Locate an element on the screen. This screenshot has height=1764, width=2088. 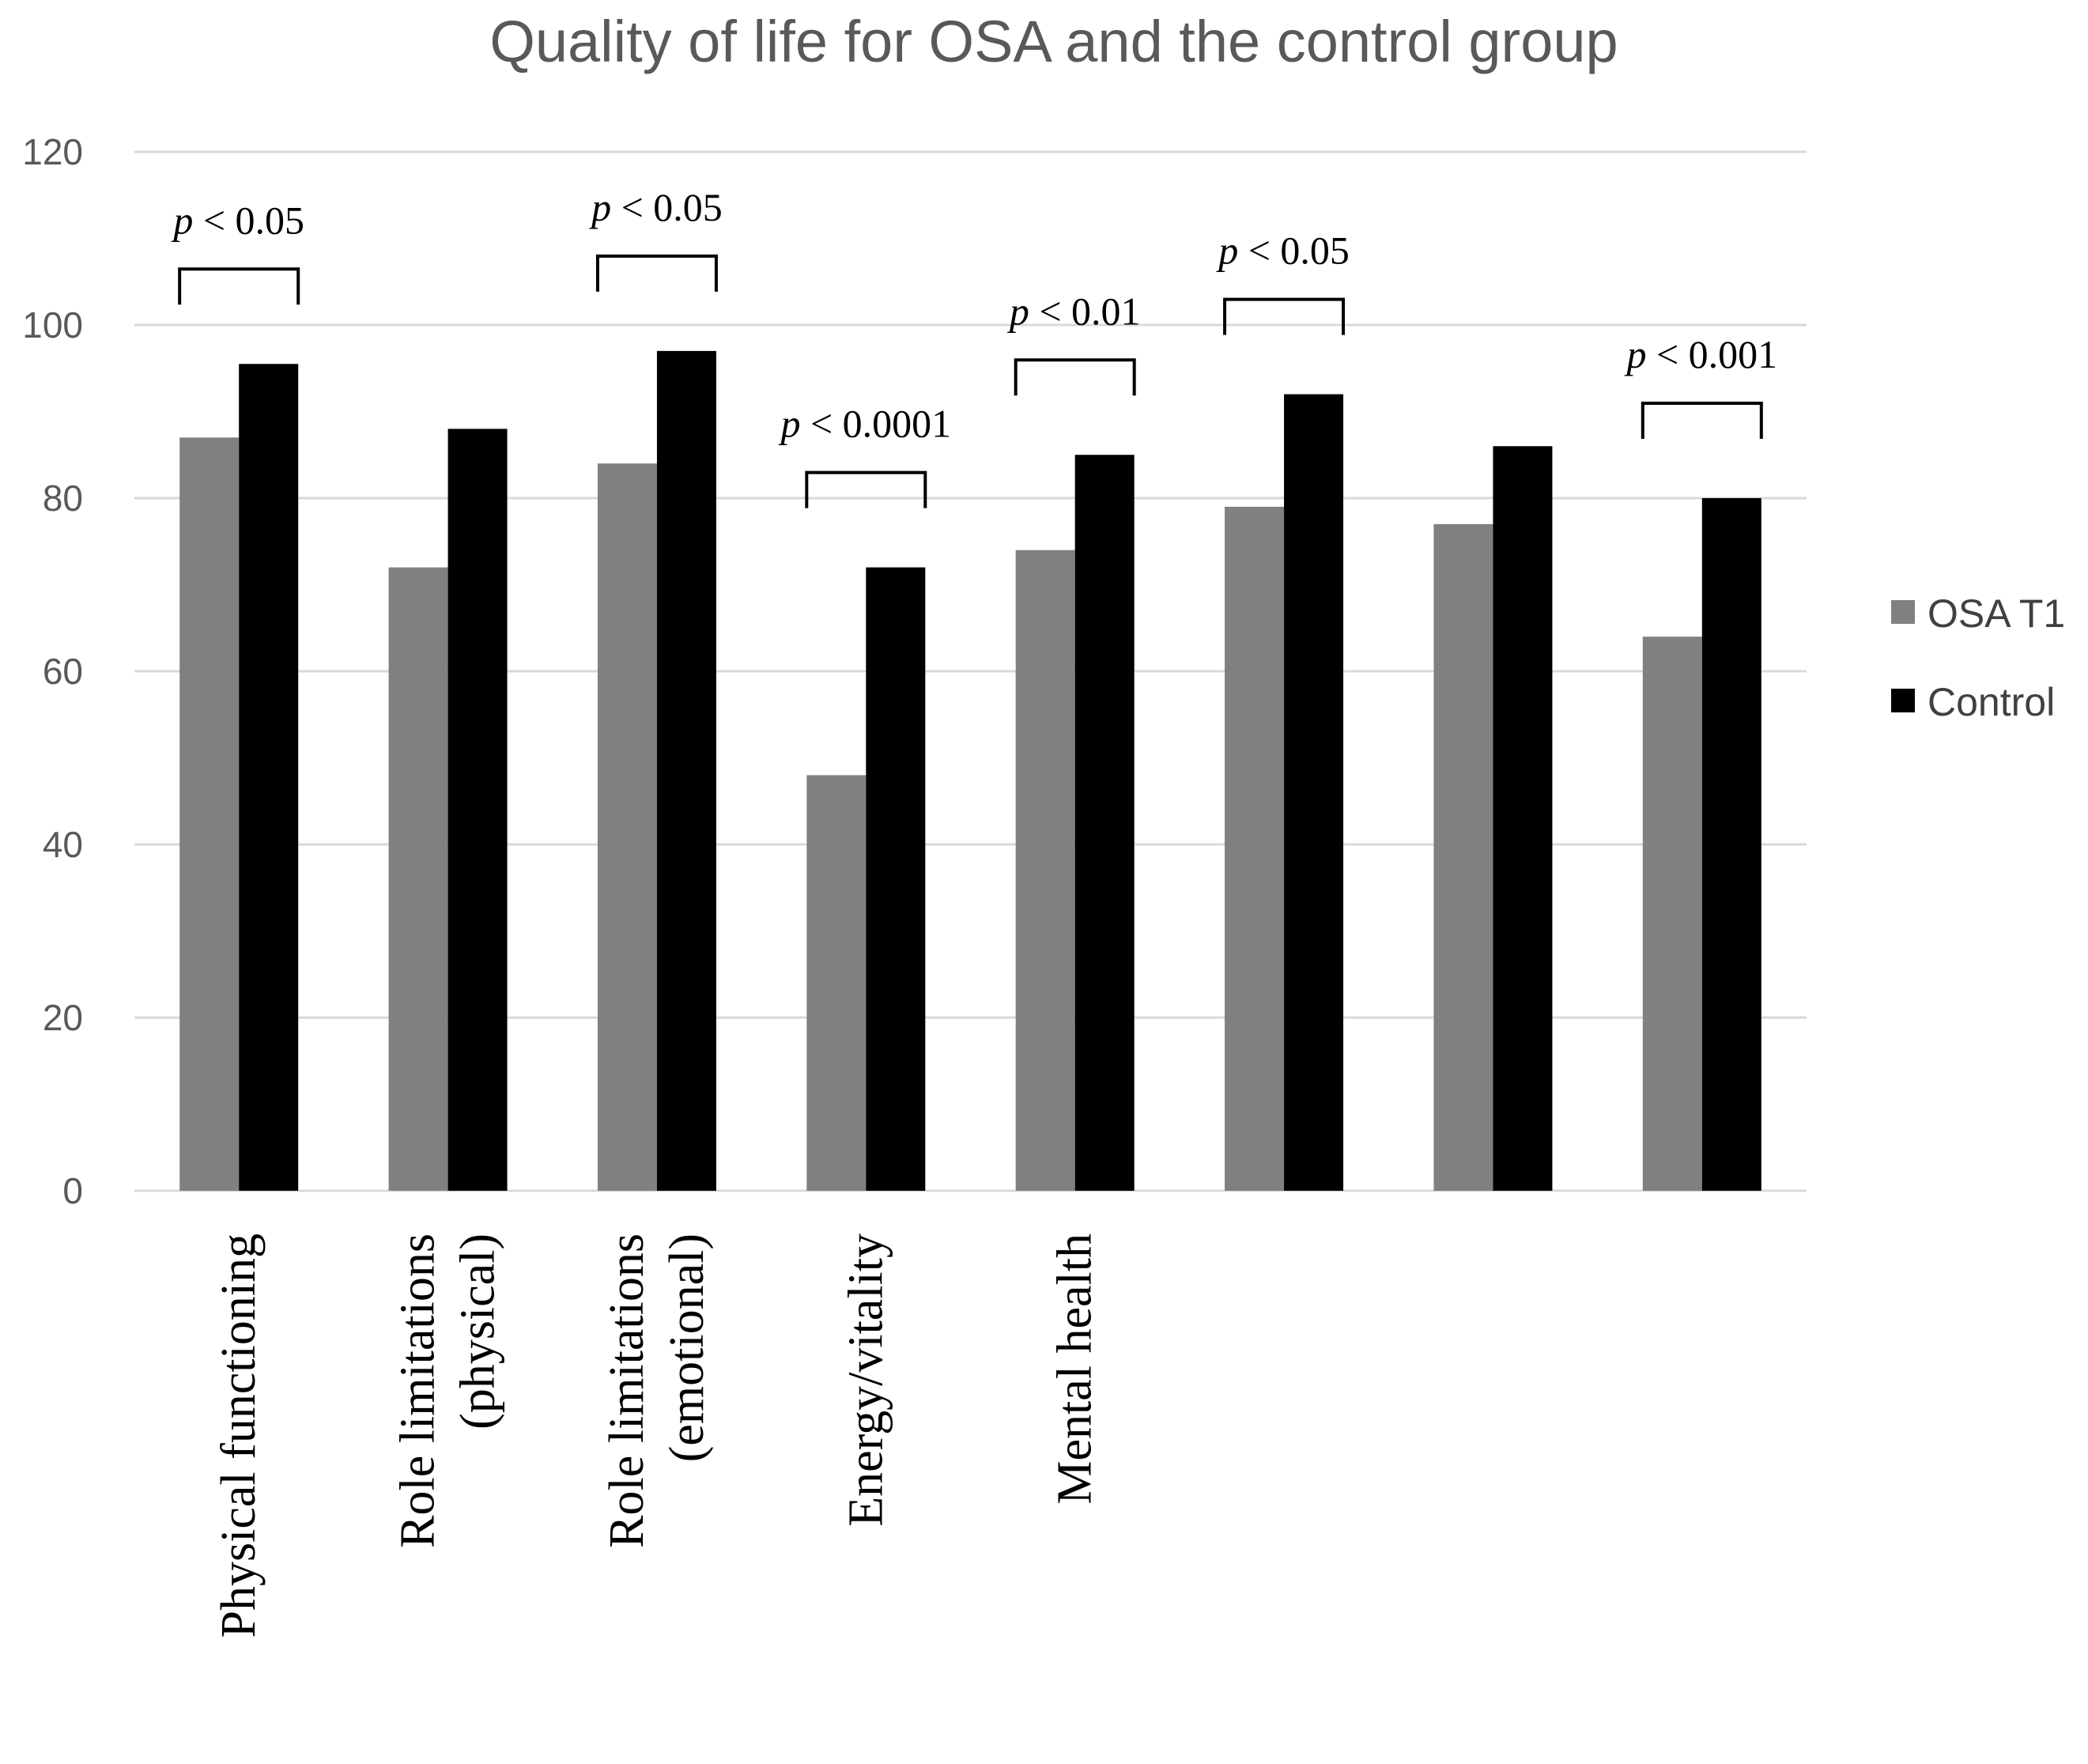
y-tick-label-0: 0 is located at coordinates (73, 1190).